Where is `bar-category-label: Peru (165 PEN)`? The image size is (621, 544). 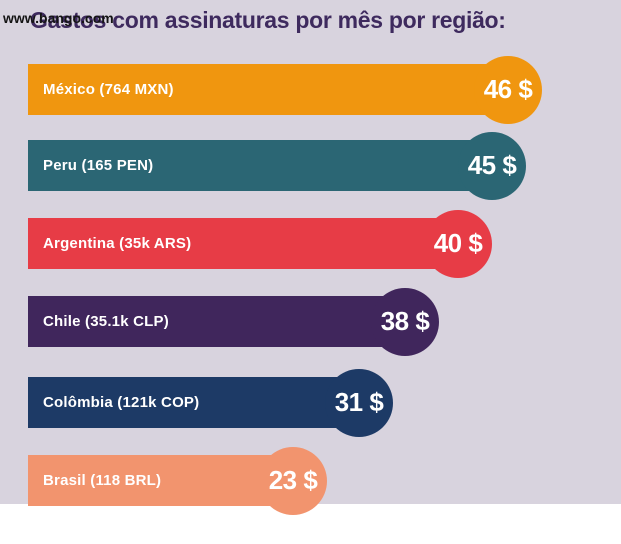
bar-category-label: Peru (165 PEN) is located at coordinates (98, 165).